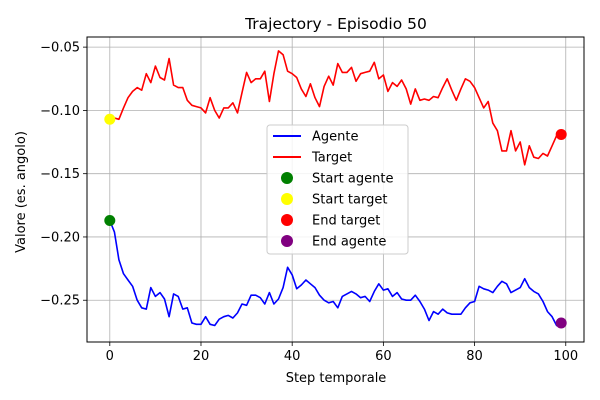 The height and width of the screenshot is (400, 600). What do you see at coordinates (561, 323) in the screenshot?
I see `marker-end-agente` at bounding box center [561, 323].